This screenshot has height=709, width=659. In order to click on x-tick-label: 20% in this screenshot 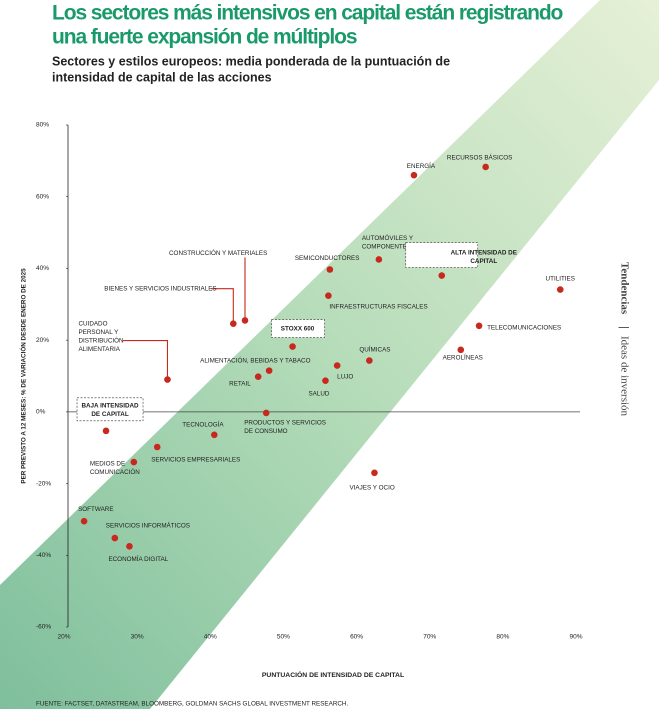, I will do `click(63, 637)`.